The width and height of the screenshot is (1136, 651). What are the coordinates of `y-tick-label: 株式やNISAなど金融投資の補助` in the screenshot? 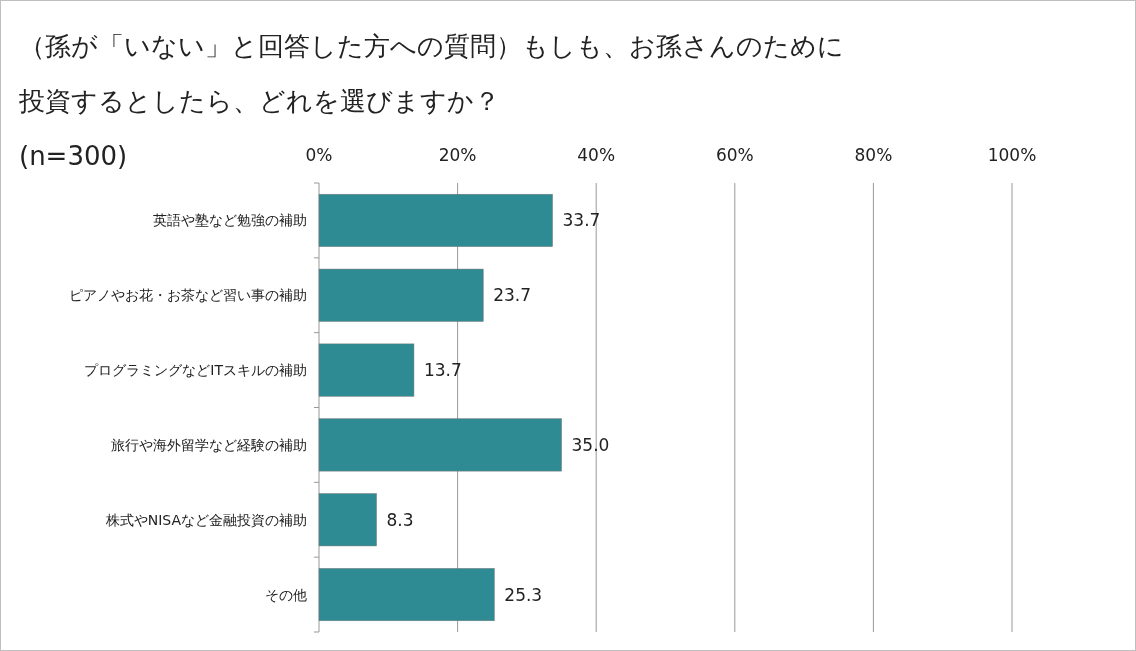 It's located at (205, 519).